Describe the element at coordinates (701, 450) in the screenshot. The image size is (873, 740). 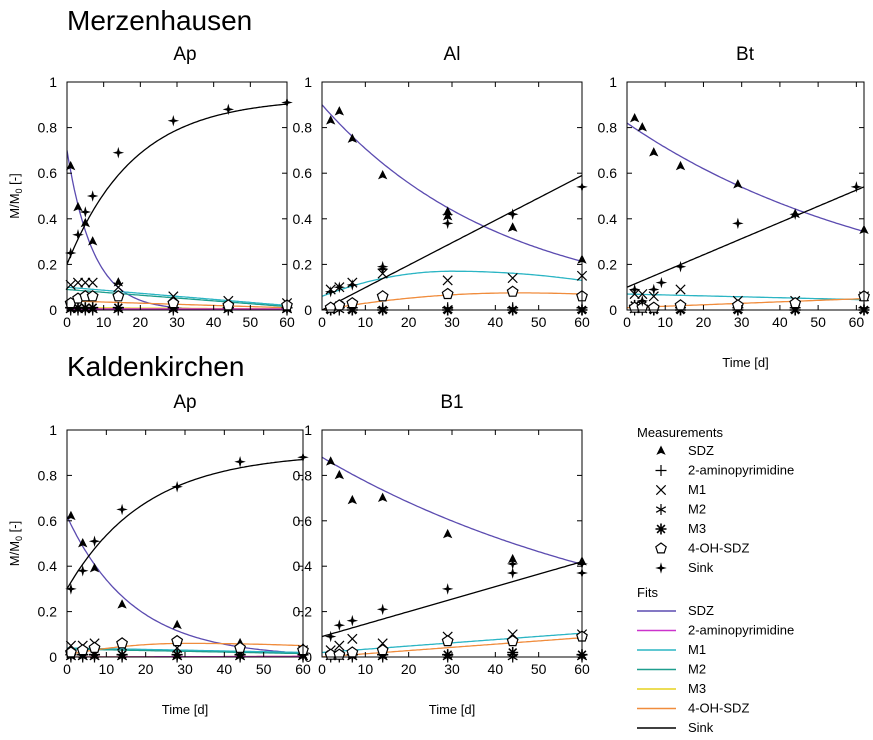
I see `legend-label: SDZ` at that location.